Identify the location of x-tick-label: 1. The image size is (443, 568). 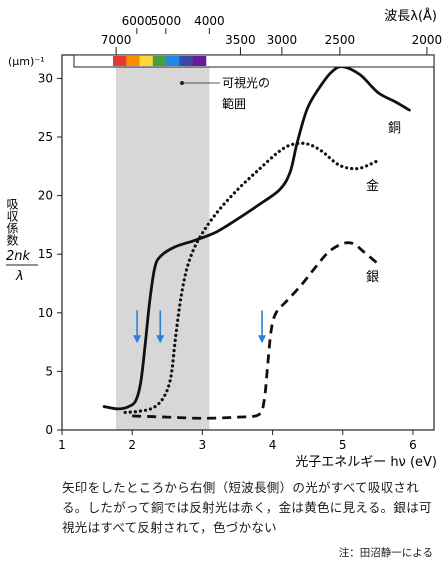
(62, 445).